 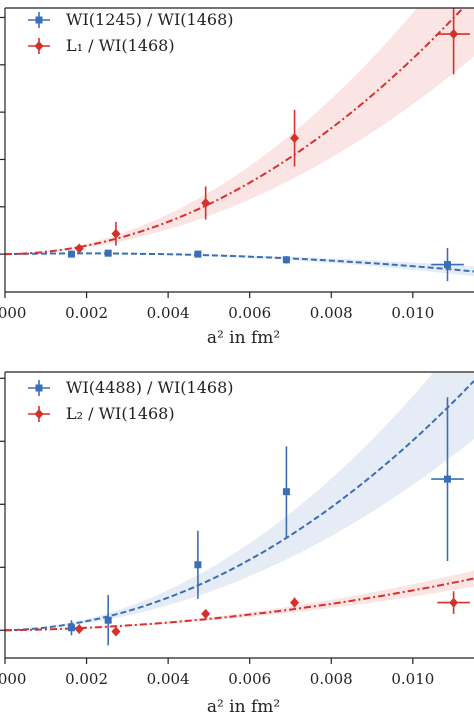 I want to click on legend-label: L₁ / WI(1468), so click(x=120, y=45).